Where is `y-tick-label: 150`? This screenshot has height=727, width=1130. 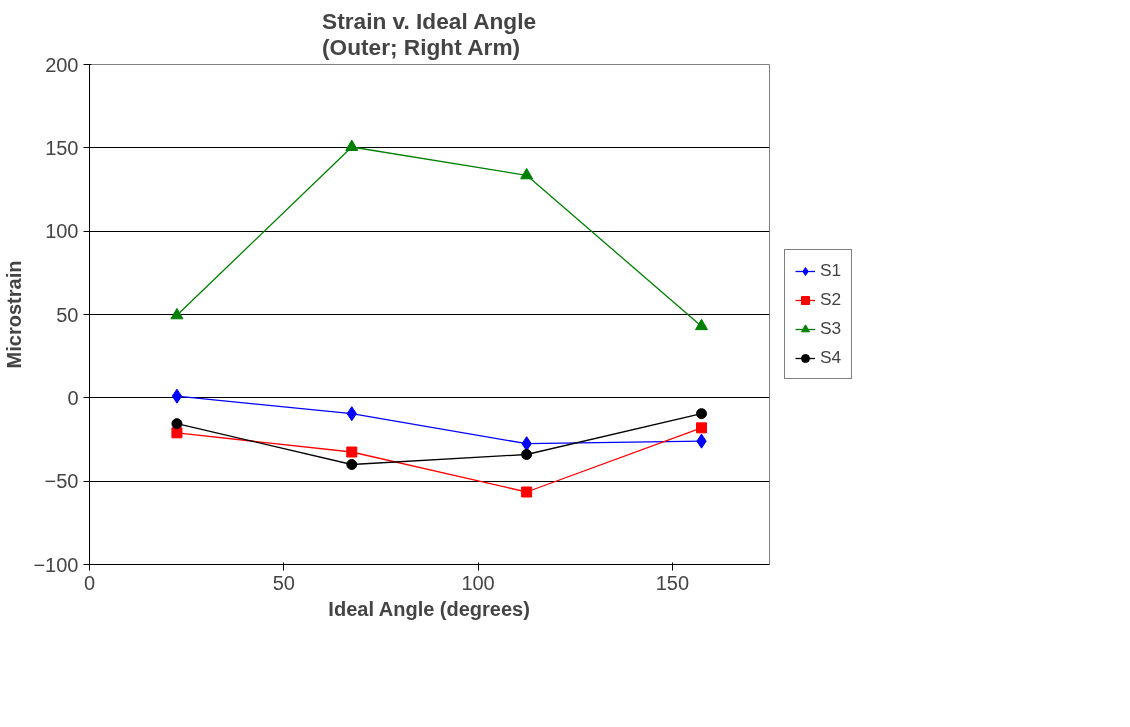
y-tick-label: 150 is located at coordinates (62, 147).